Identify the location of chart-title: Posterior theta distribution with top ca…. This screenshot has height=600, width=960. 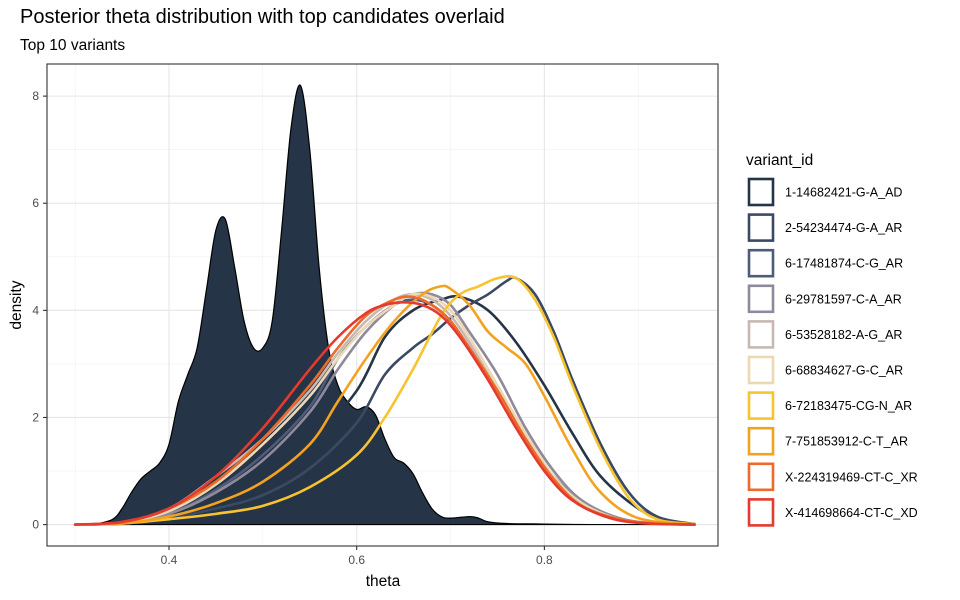
(262, 17).